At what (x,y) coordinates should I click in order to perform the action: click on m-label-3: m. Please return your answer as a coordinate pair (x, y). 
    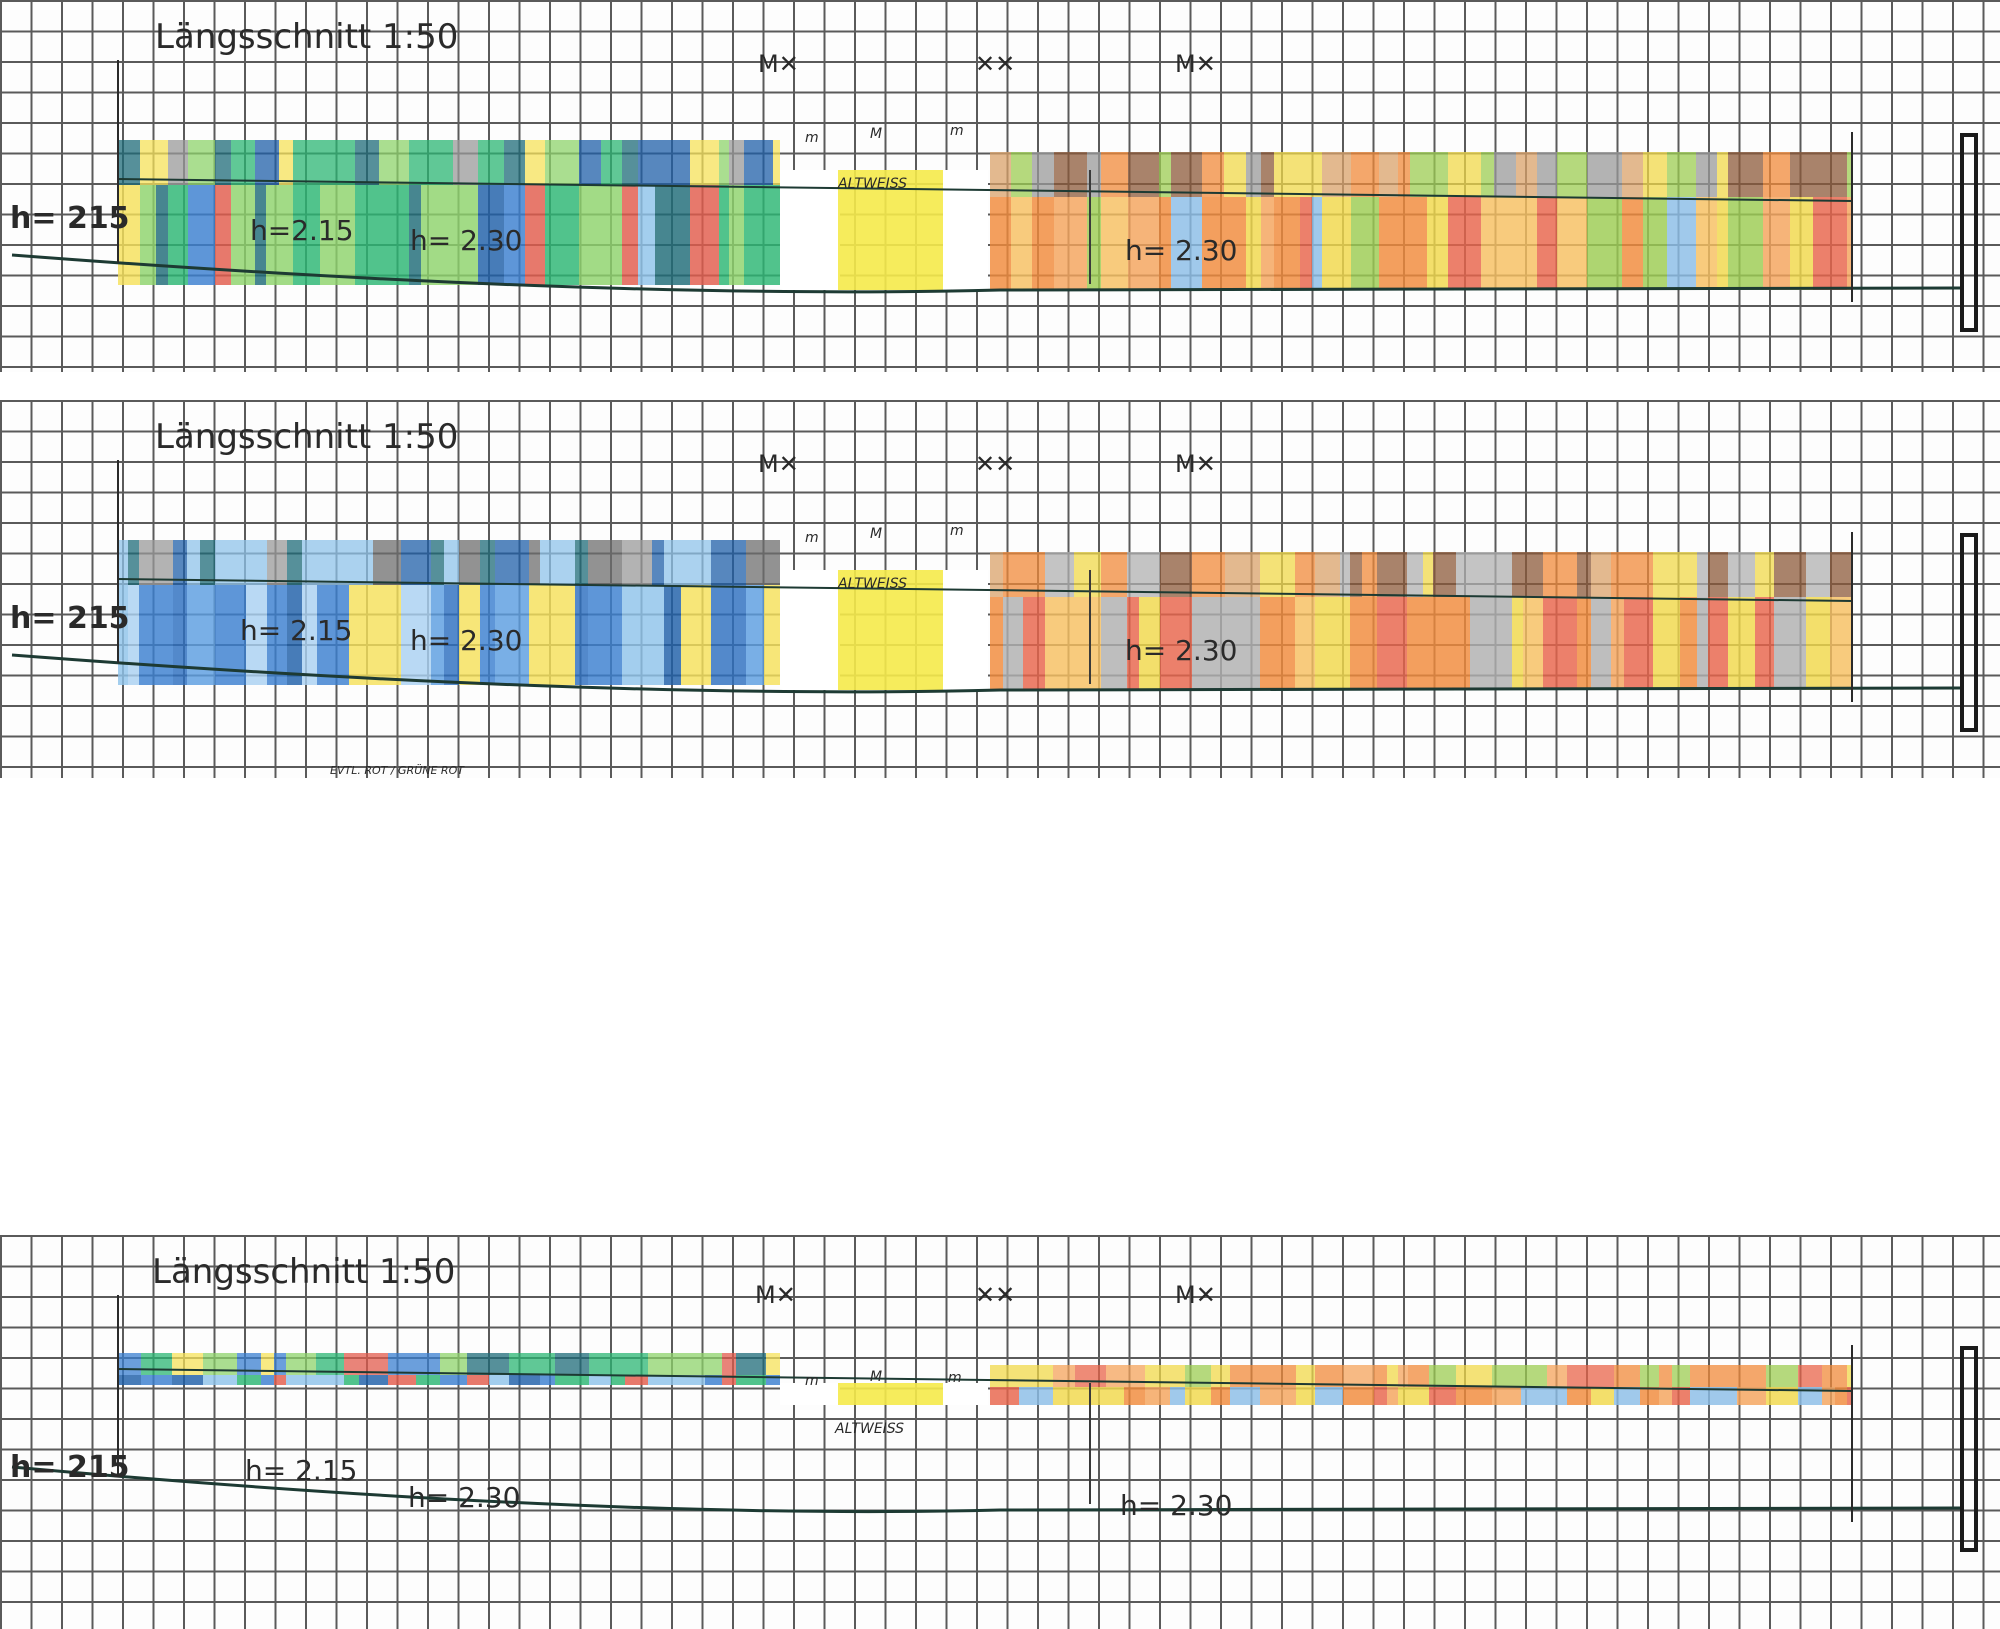
    Looking at the image, I should click on (957, 531).